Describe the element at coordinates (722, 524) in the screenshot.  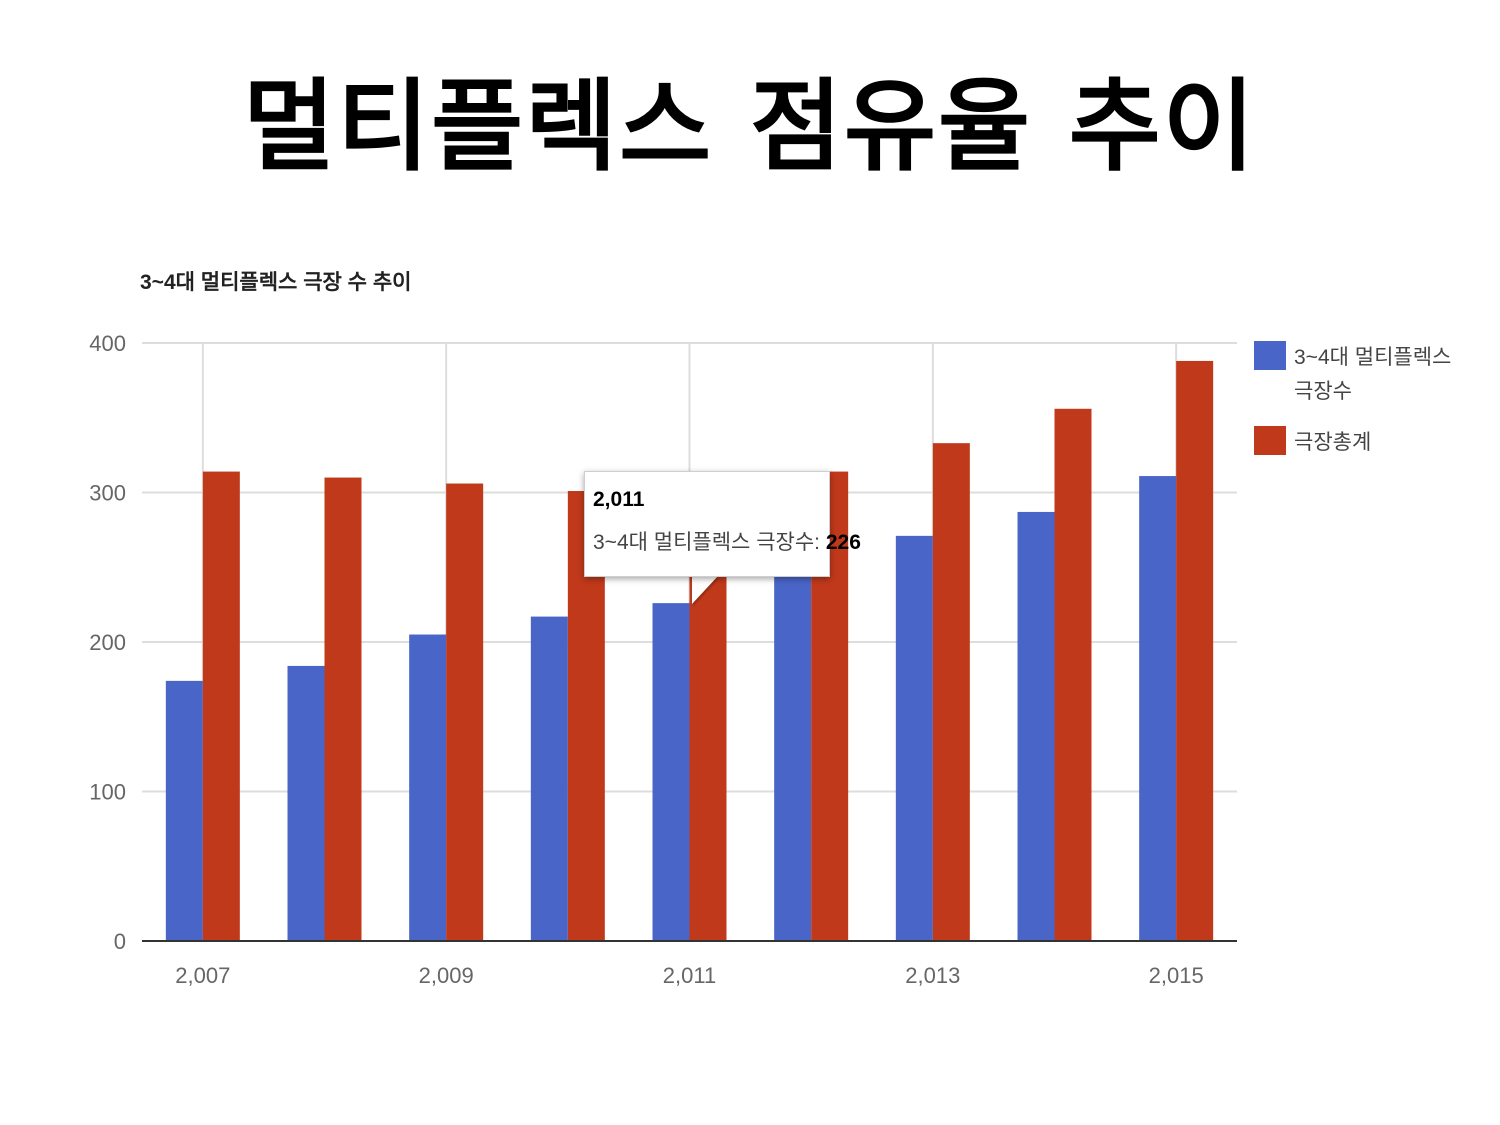
I see `tooltip: 2,011 3~4대 멀티플렉스 극장수: 226` at that location.